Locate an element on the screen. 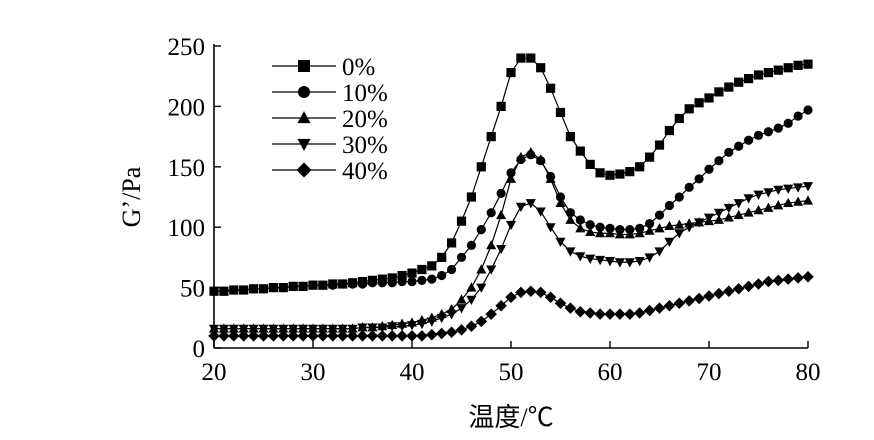 The height and width of the screenshot is (440, 874). legend-label: 20% is located at coordinates (365, 119).